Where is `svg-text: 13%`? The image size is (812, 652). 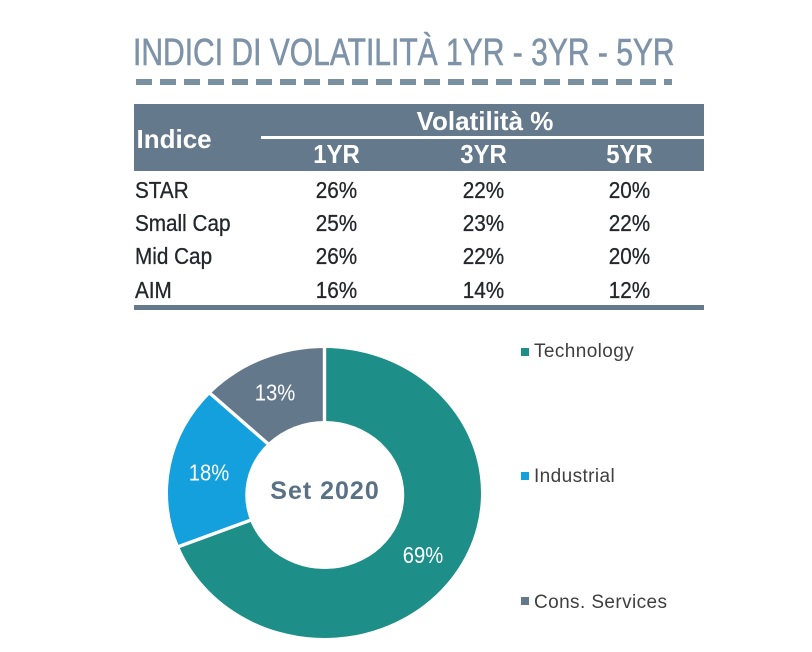
svg-text: 13% is located at coordinates (275, 392).